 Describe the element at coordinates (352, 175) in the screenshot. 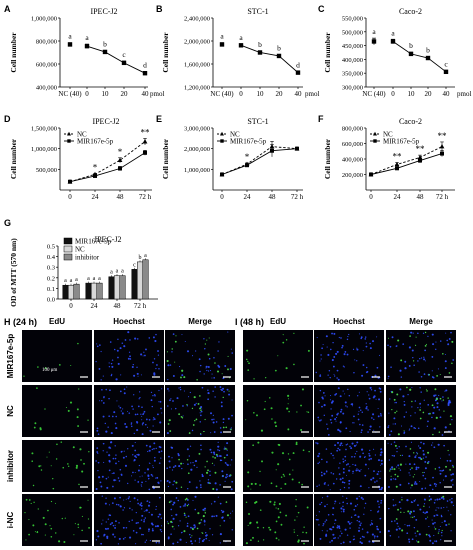

I see `y-tick-label: 200,000` at that location.